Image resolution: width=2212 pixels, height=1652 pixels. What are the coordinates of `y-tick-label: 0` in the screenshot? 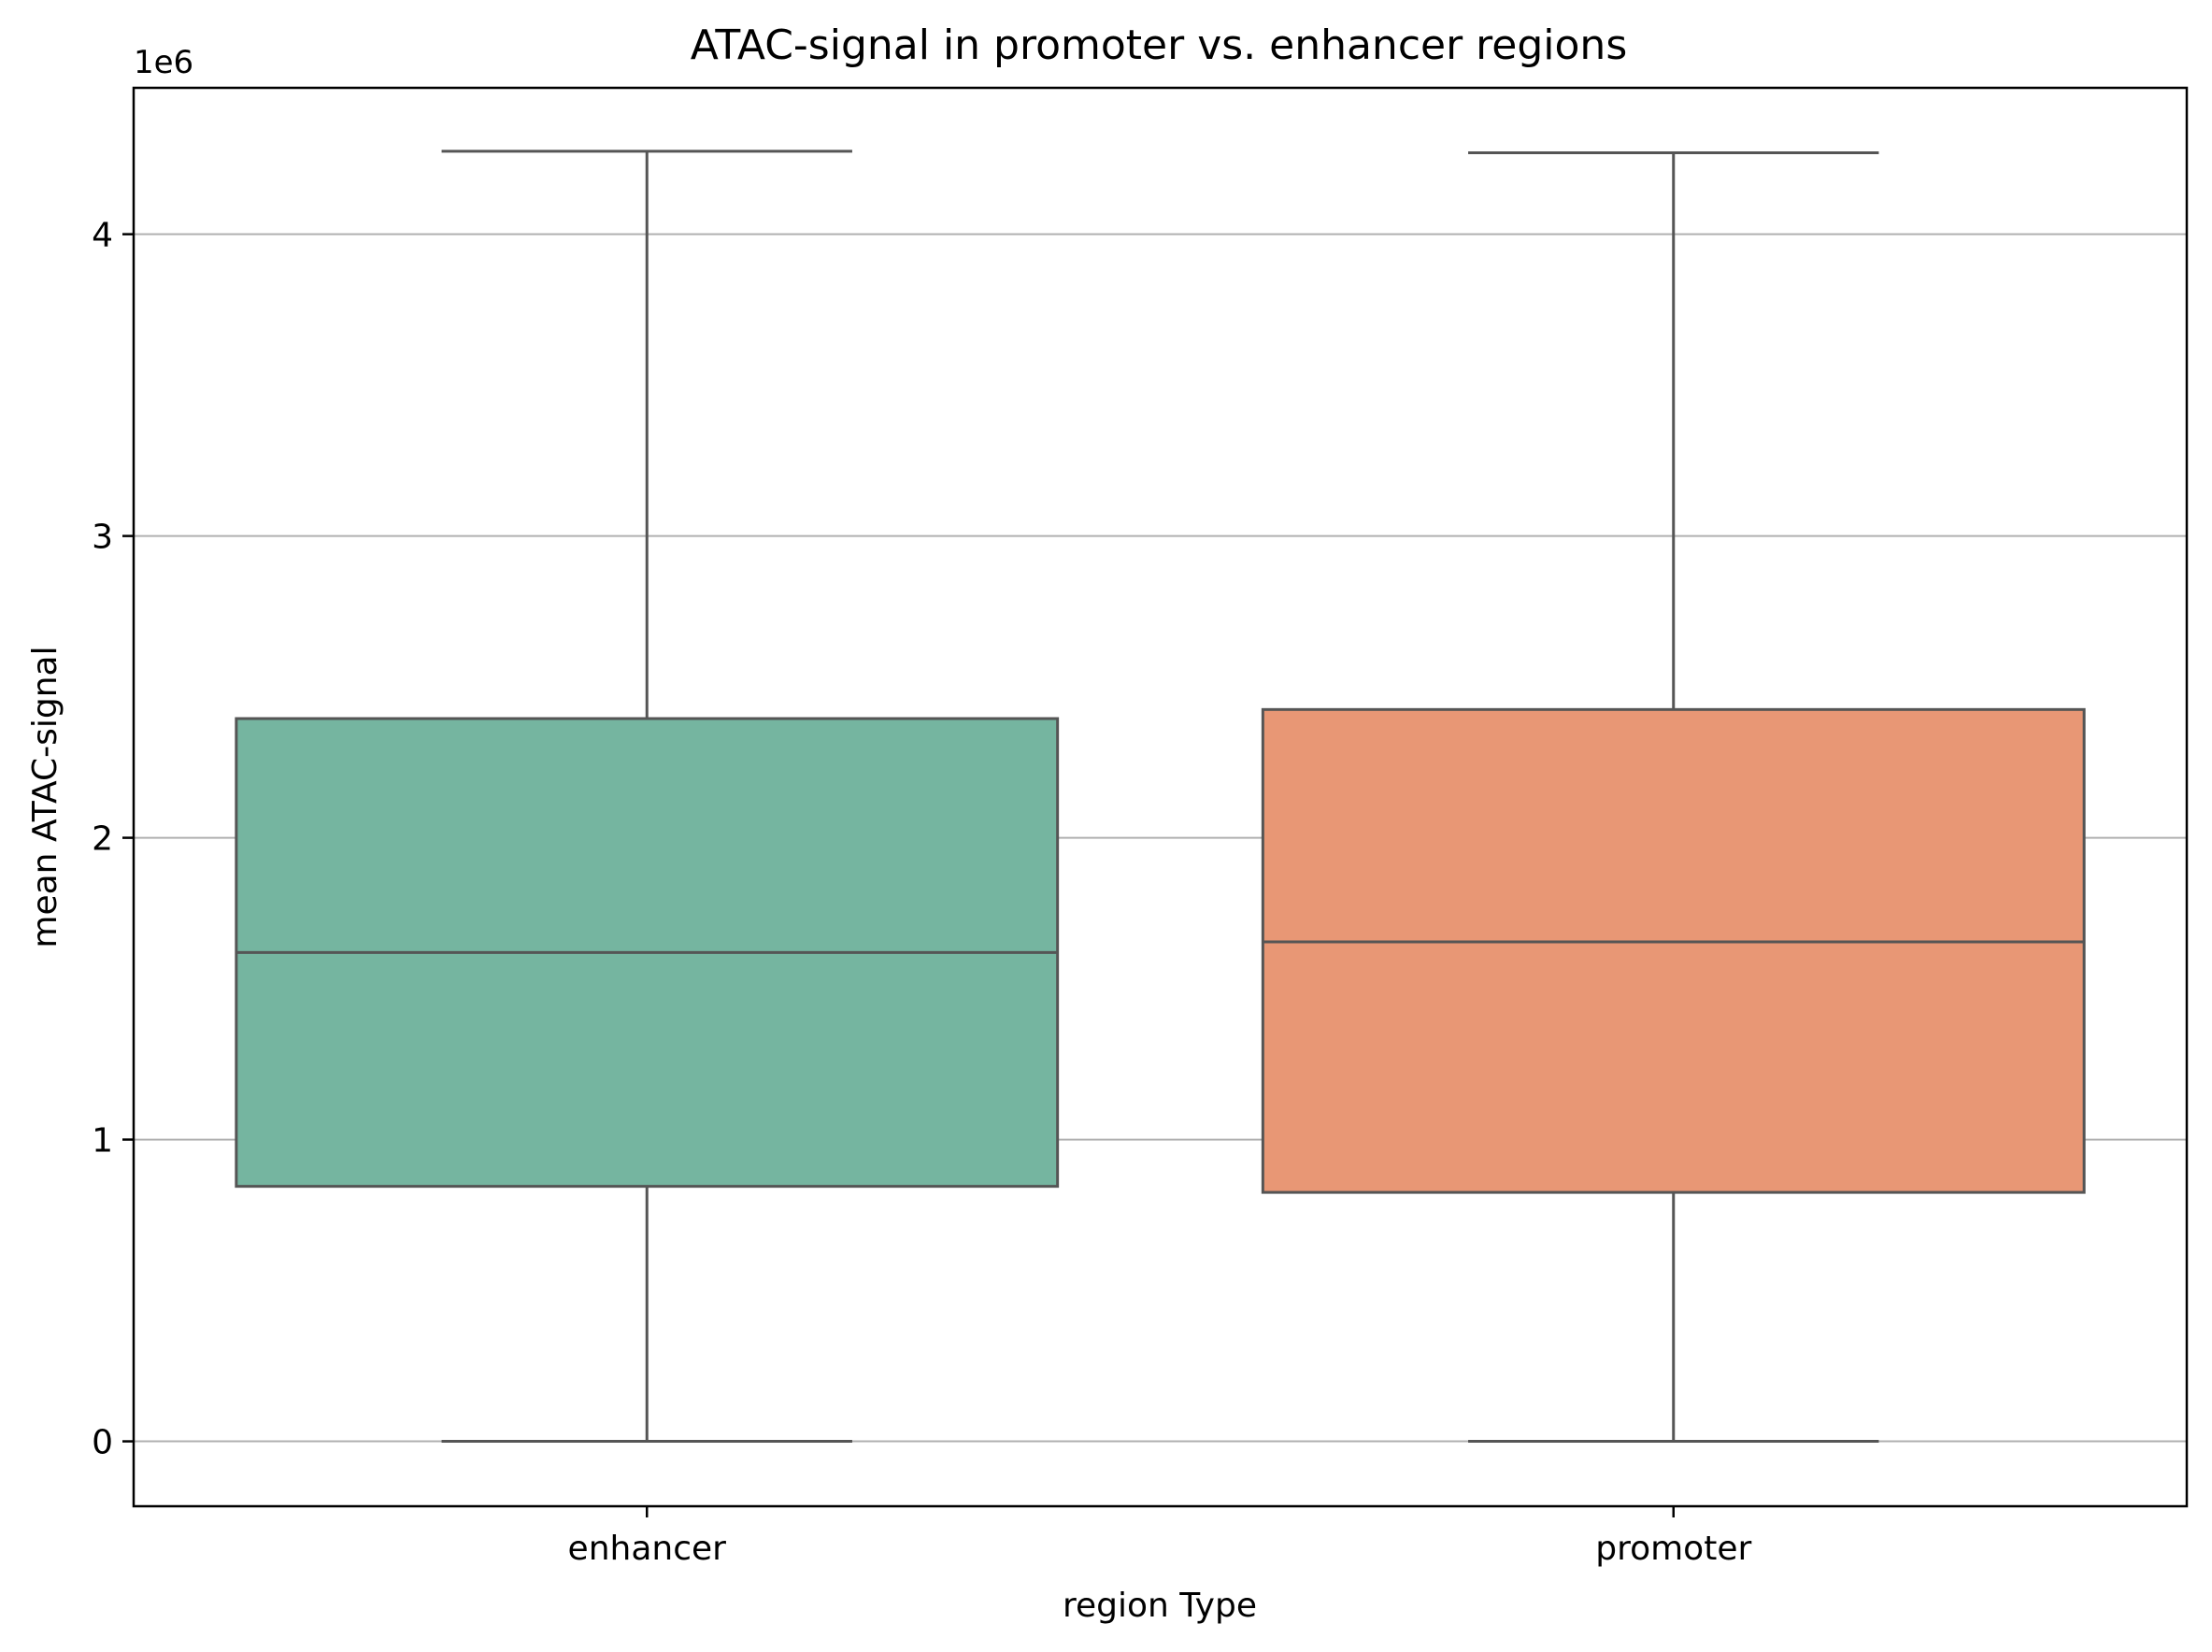 It's located at (102, 1443).